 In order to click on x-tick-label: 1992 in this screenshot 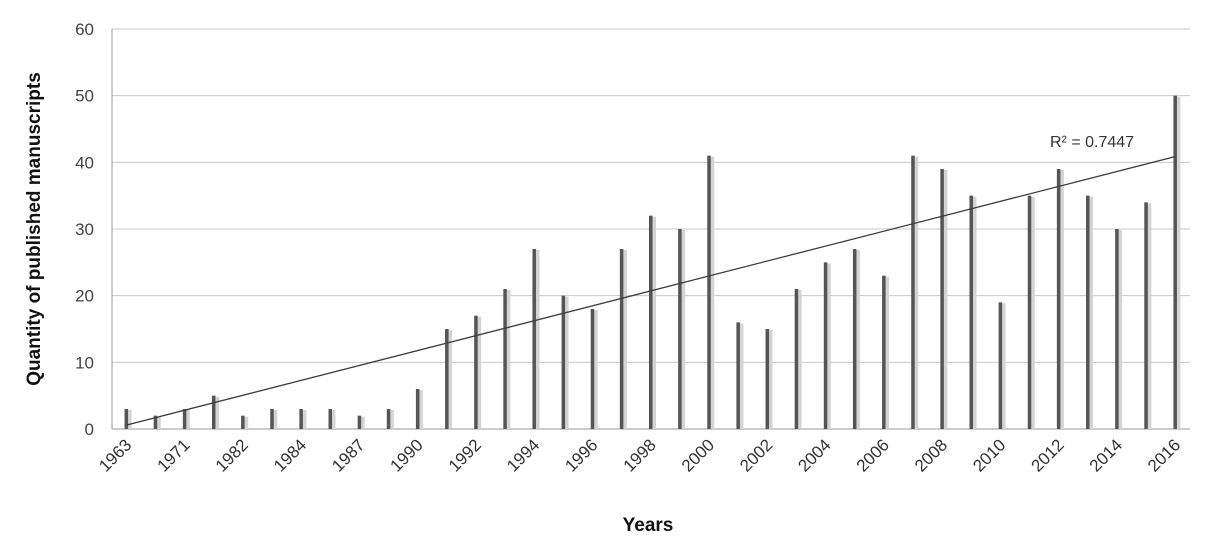, I will do `click(465, 455)`.